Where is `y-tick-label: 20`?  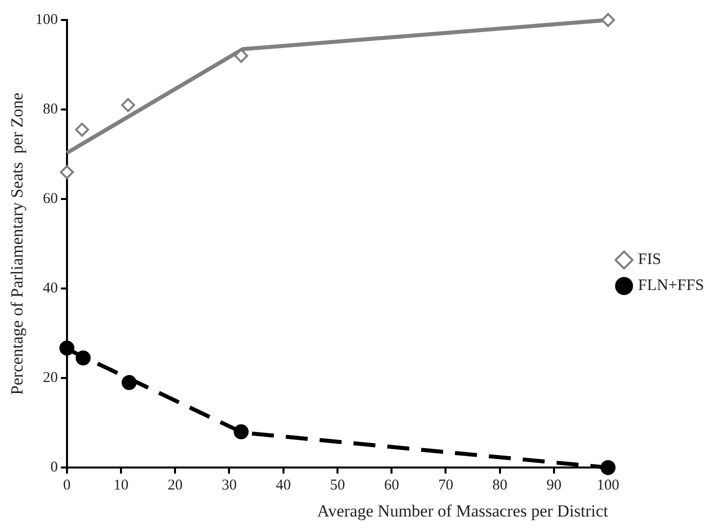
y-tick-label: 20 is located at coordinates (50, 378).